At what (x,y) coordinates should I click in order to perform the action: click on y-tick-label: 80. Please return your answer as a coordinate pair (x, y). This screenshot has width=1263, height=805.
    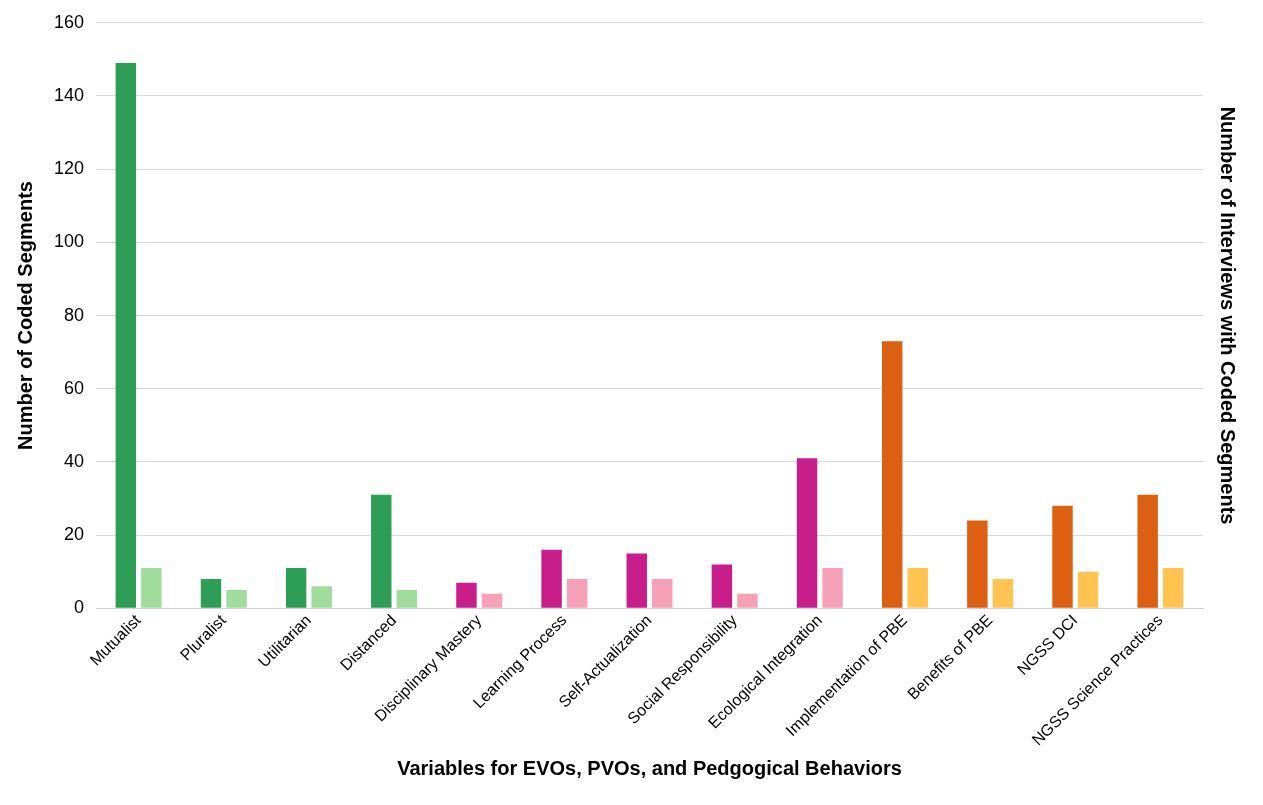
    Looking at the image, I should click on (74, 314).